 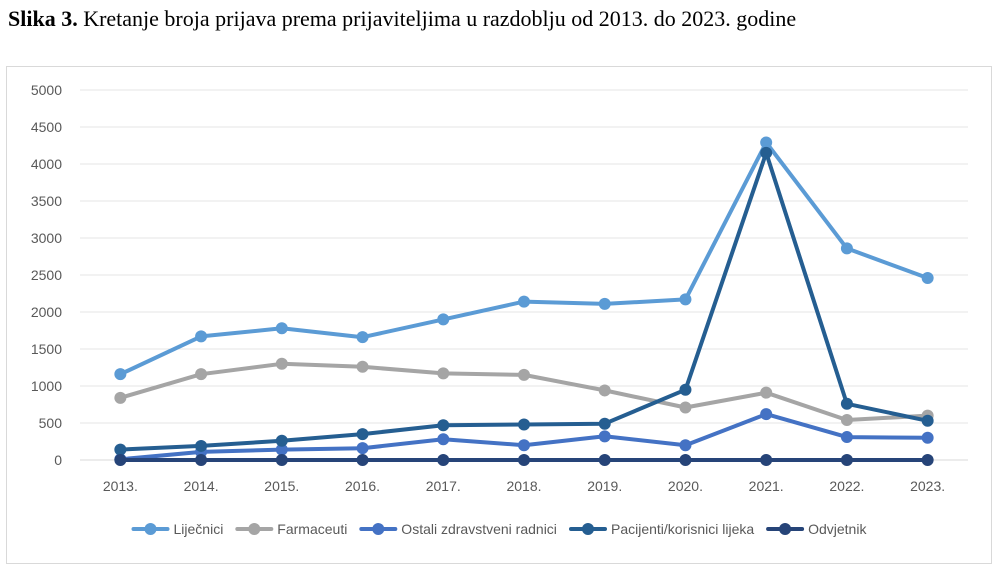 What do you see at coordinates (479, 529) in the screenshot?
I see `legend-label: Ostali zdravstveni radnici` at bounding box center [479, 529].